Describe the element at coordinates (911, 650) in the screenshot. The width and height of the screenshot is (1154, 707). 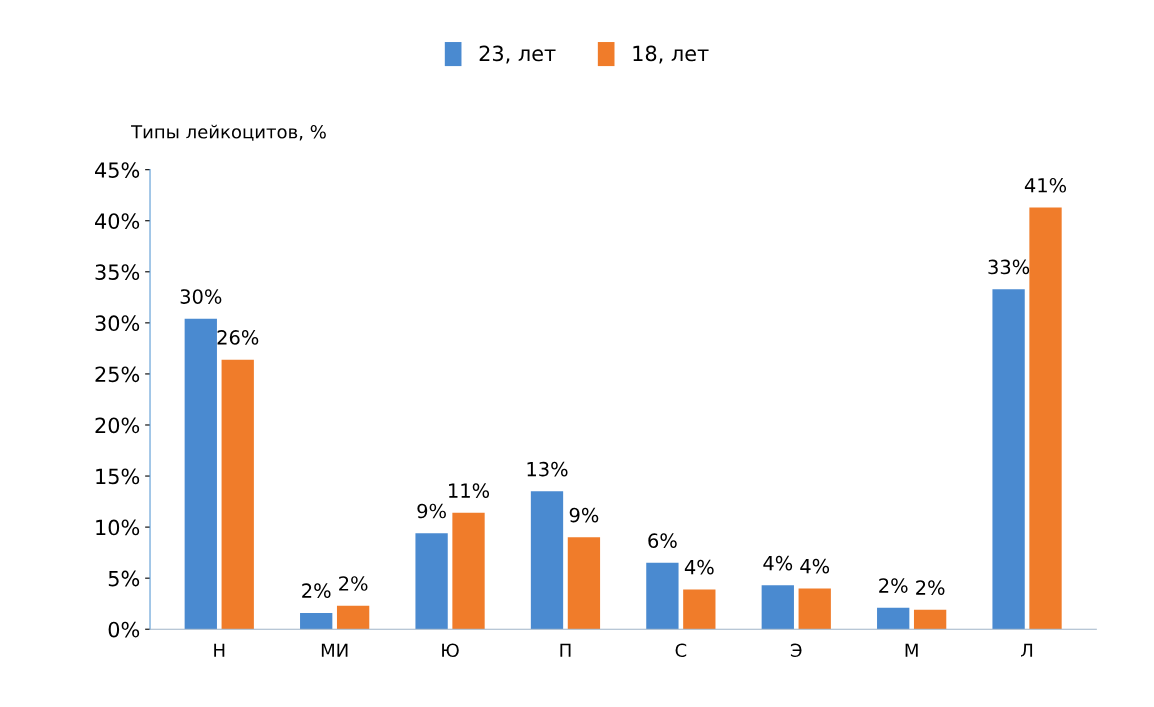
I see `x-tick-label: М` at that location.